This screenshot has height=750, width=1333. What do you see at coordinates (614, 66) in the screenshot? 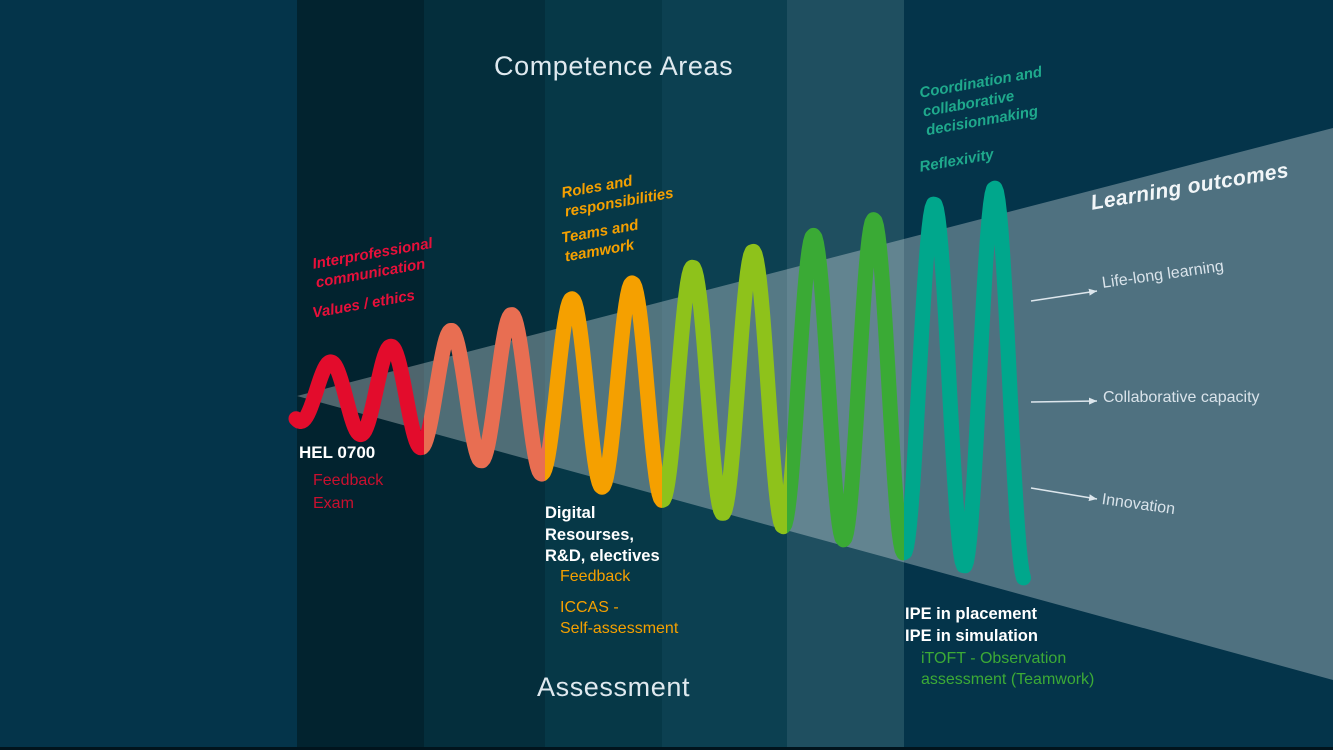
I see `competence-areas-title: Competence Areas` at bounding box center [614, 66].